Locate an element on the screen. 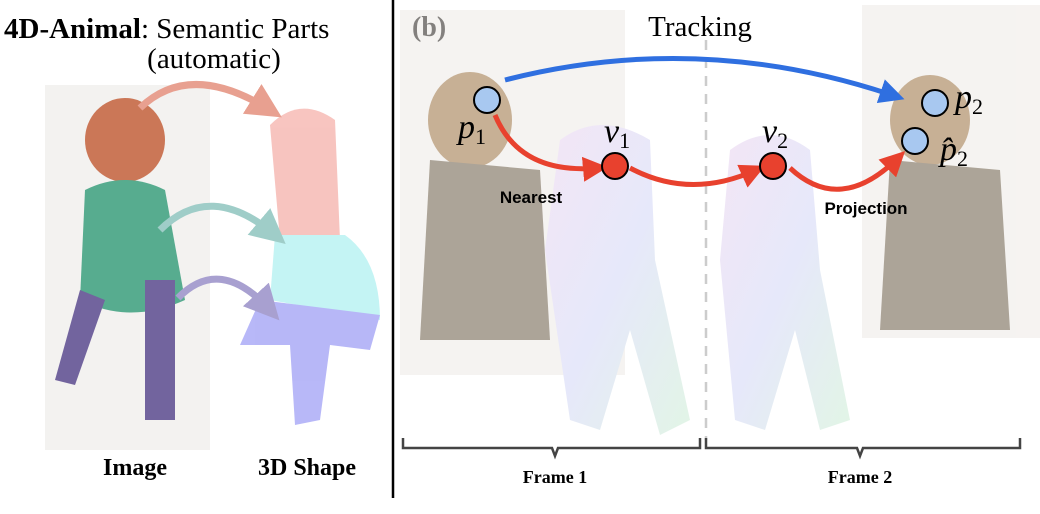  frame1-label: Frame 1 is located at coordinates (555, 477).